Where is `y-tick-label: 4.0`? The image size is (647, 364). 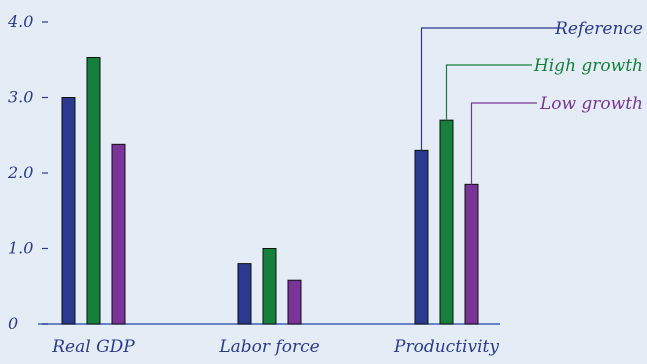
y-tick-label: 4.0 is located at coordinates (20, 21).